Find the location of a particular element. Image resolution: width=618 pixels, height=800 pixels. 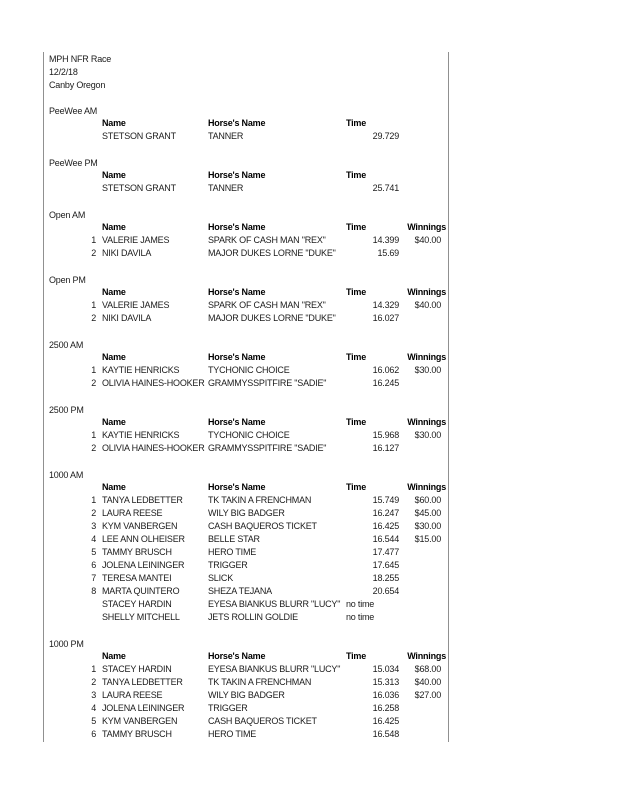

rider-name-cell: STACEY HARDIN is located at coordinates (137, 604).